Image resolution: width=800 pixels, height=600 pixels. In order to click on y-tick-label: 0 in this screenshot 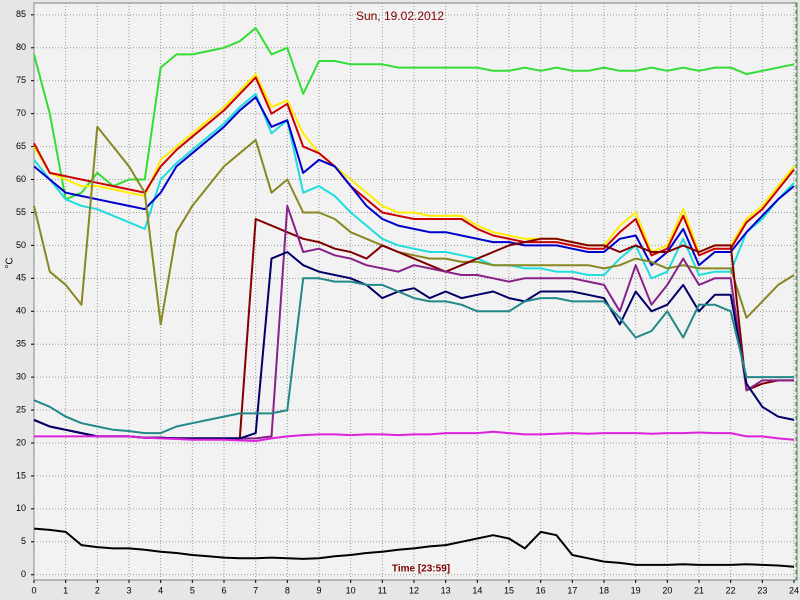, I will do `click(23, 574)`.